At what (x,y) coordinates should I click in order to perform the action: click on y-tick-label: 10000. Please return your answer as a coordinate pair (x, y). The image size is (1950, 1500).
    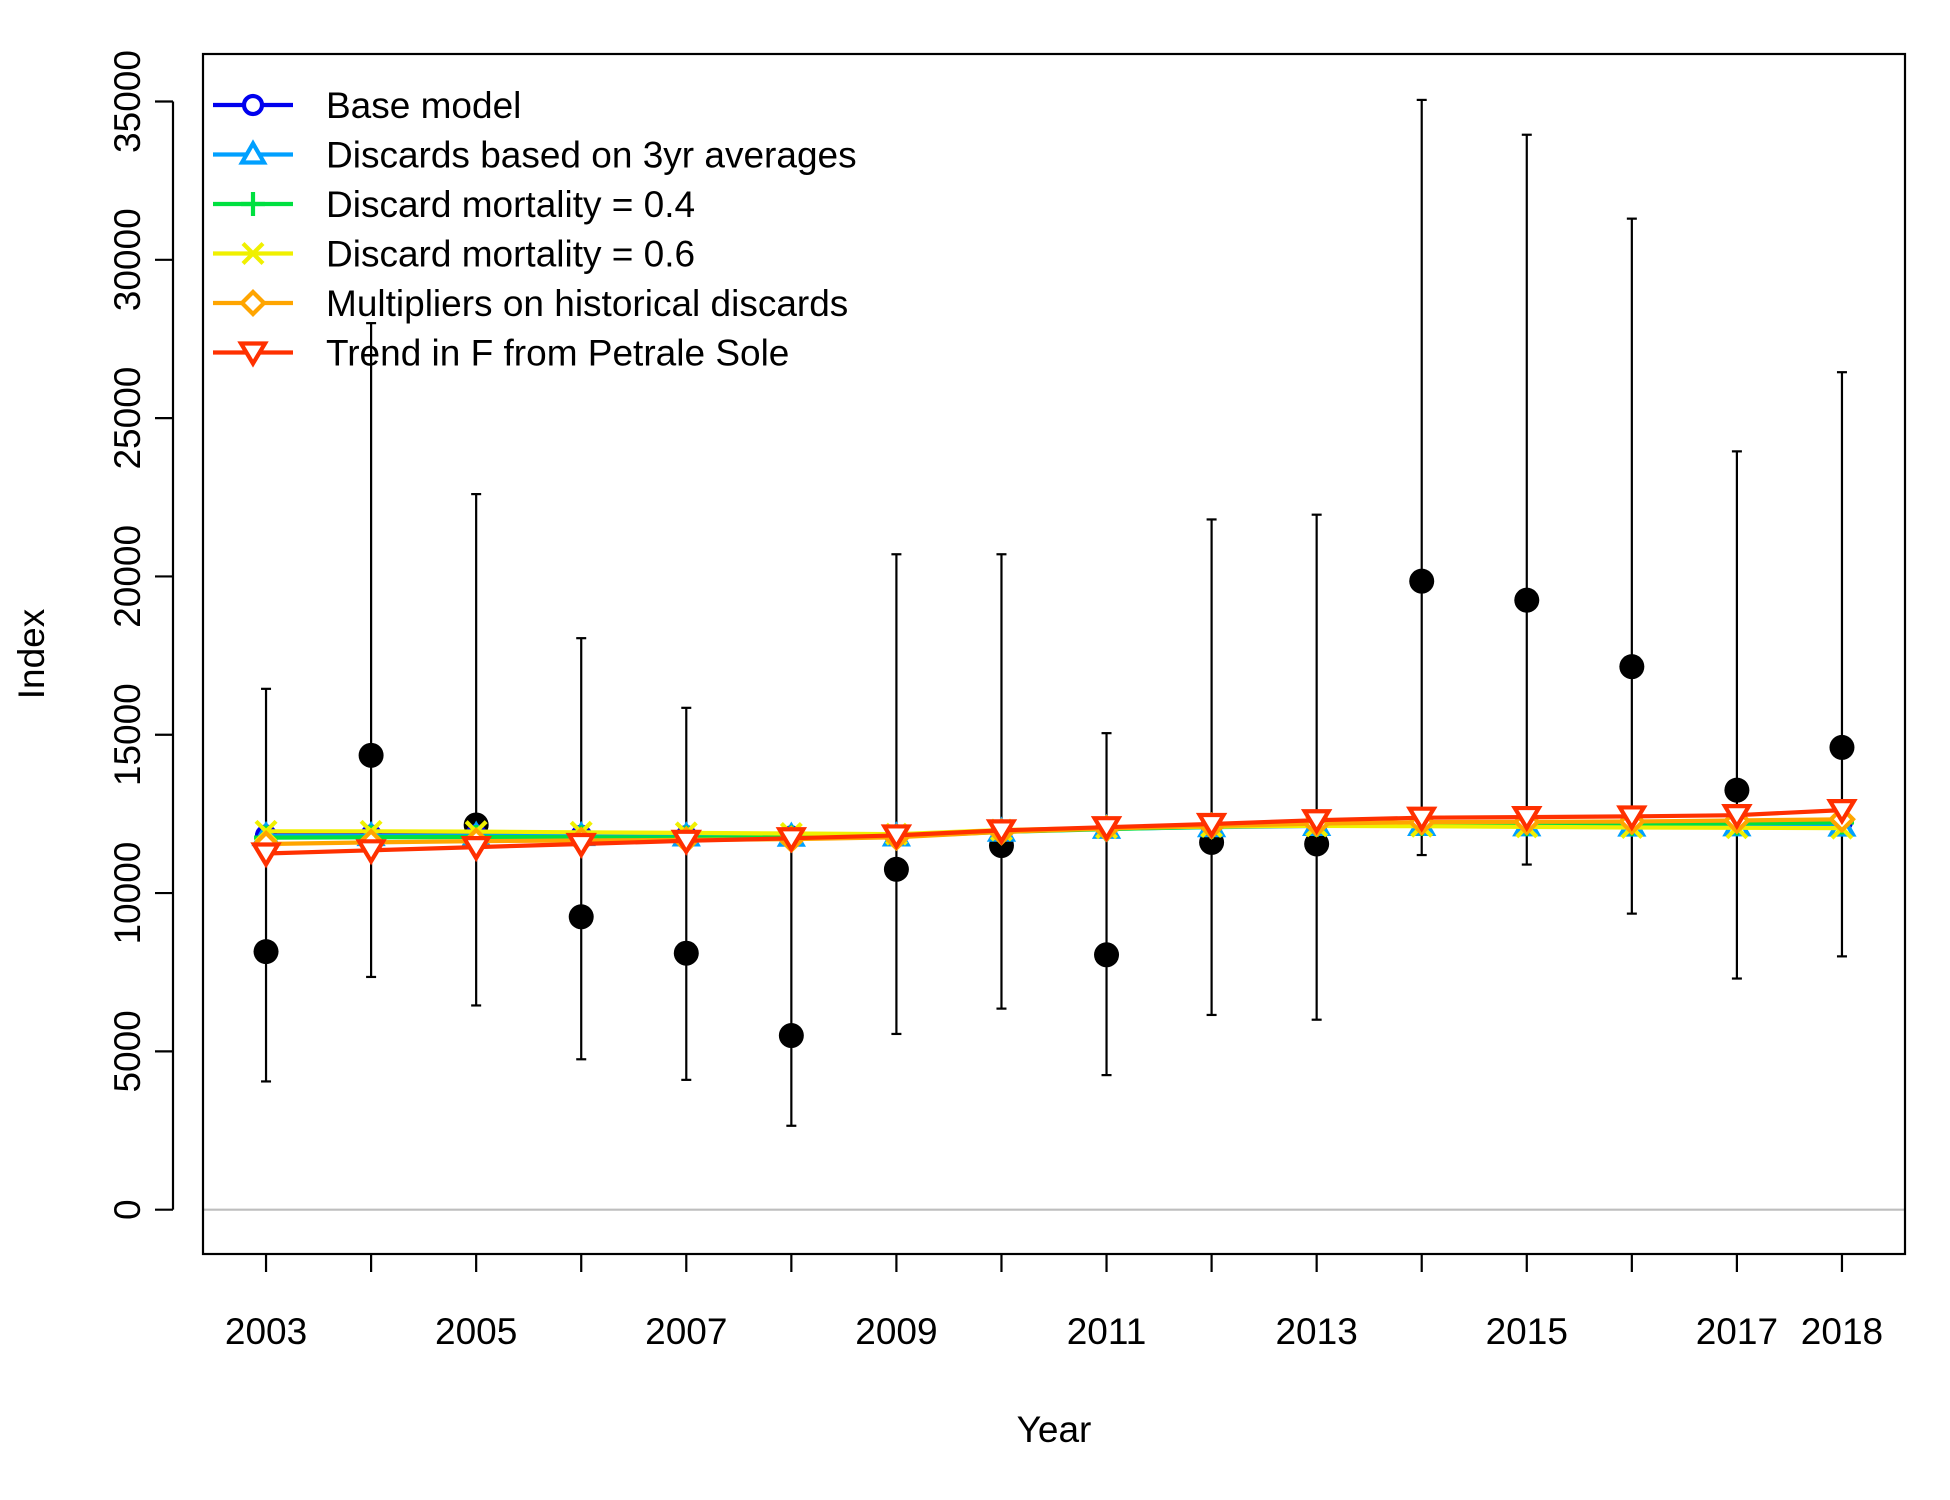
    Looking at the image, I should click on (127, 893).